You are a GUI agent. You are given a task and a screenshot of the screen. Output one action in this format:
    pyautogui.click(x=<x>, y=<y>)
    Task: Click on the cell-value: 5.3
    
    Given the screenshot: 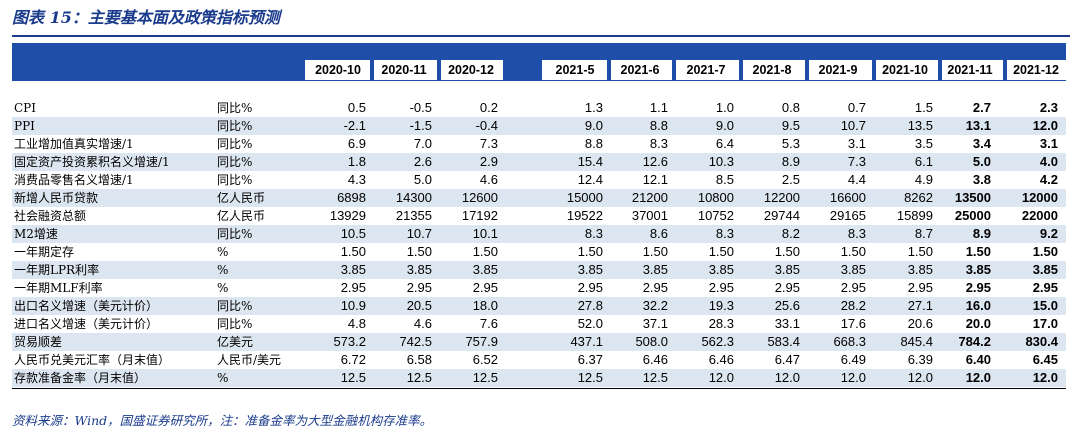 What is the action you would take?
    pyautogui.click(x=790, y=143)
    